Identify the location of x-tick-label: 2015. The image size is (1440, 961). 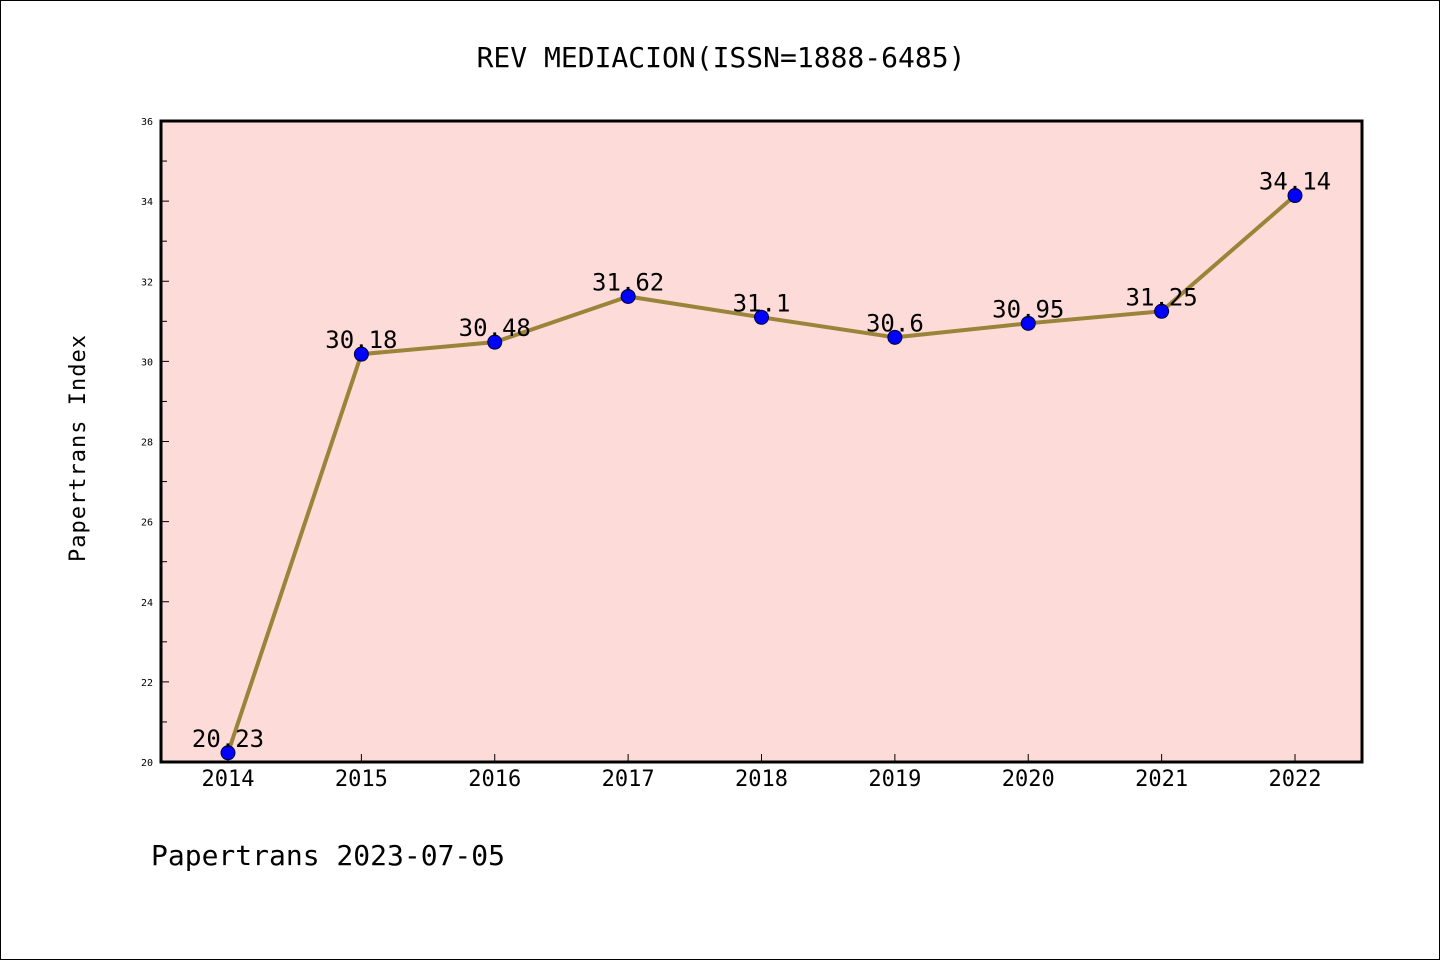
(361, 779).